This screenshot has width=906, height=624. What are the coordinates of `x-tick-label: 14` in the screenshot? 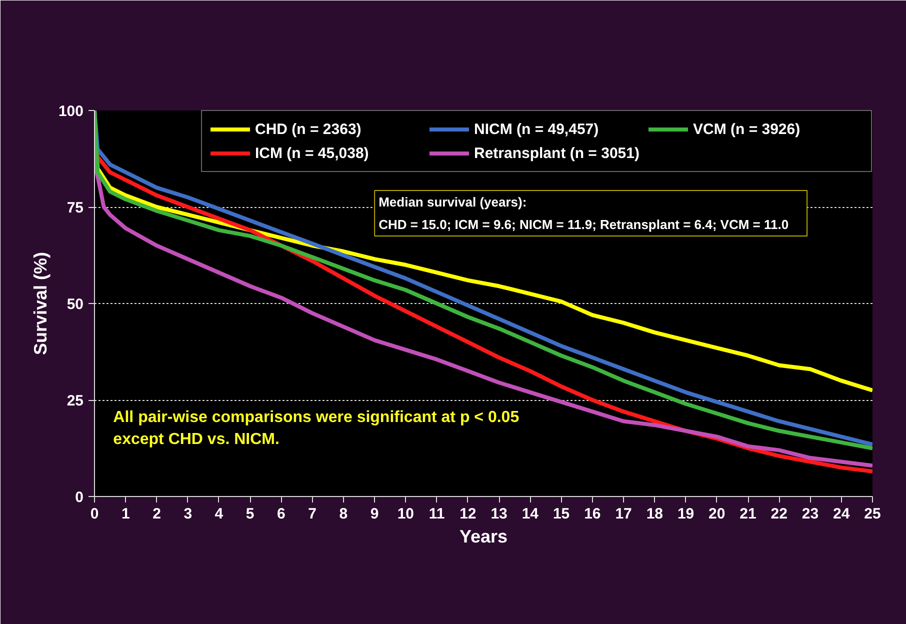 It's located at (531, 514).